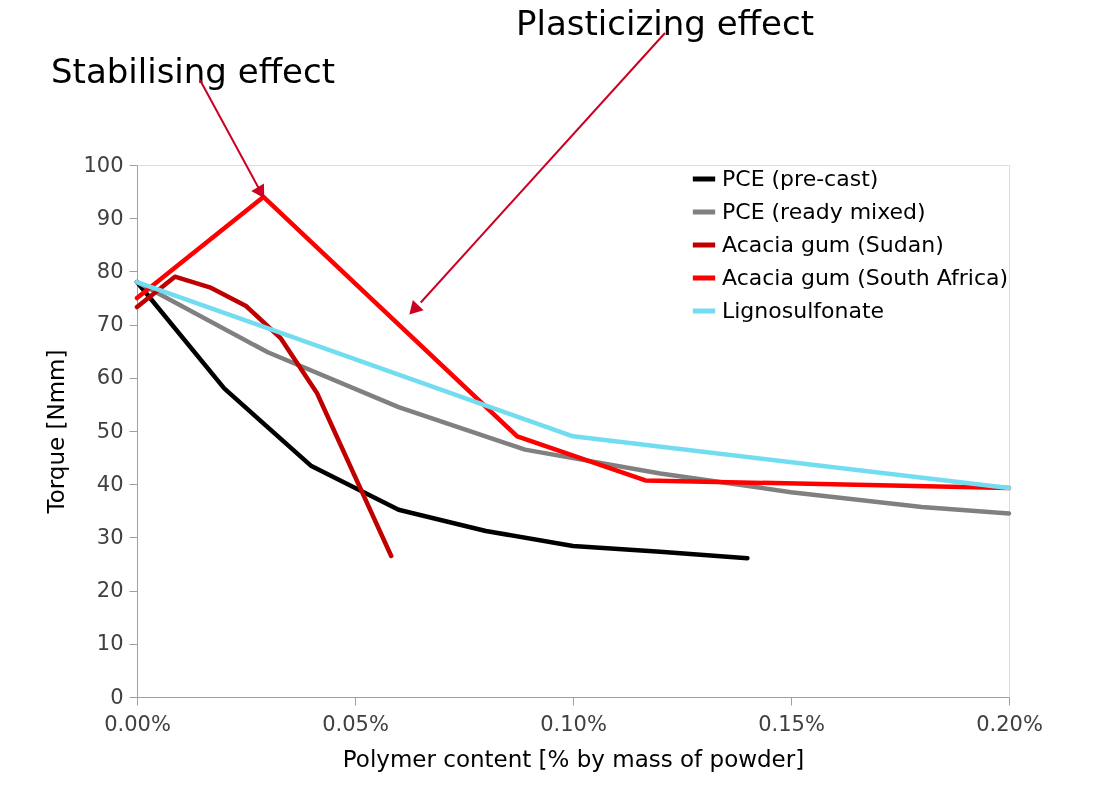 Image resolution: width=1097 pixels, height=801 pixels. I want to click on x-tick-label: 0.05%, so click(355, 723).